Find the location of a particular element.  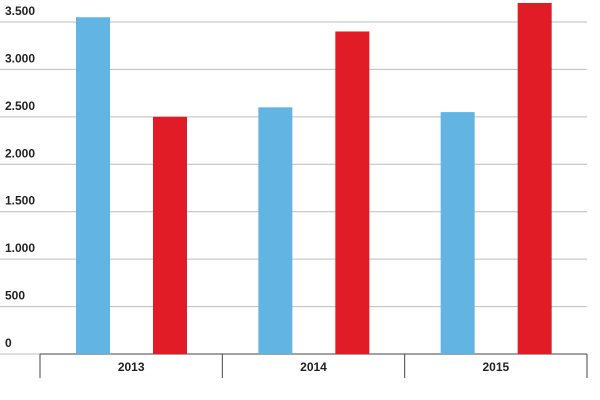

x-tick-label: 2014 is located at coordinates (313, 367).